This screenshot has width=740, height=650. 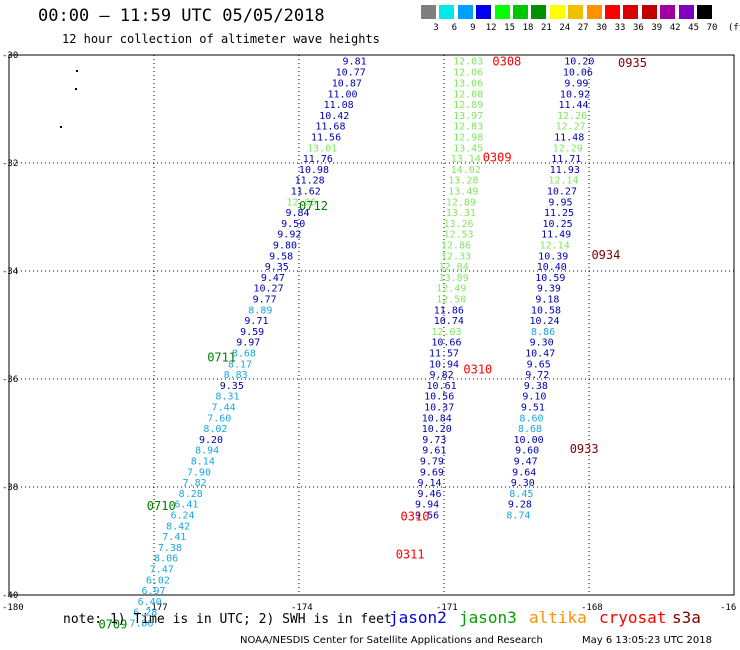 I want to click on wave-height-value: 12.98, so click(x=468, y=138).